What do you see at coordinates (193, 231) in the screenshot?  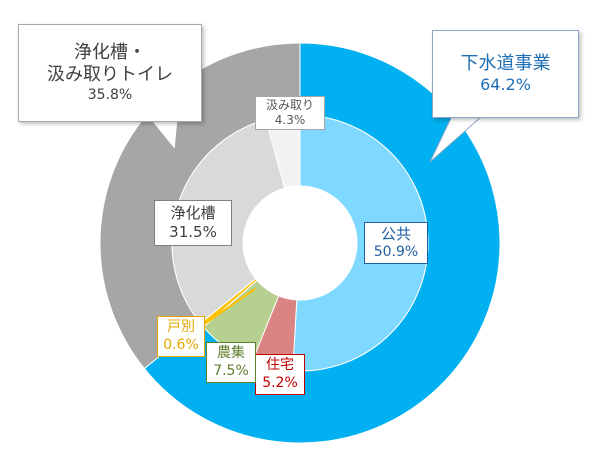 I see `label-septic-pct: 31.5%` at bounding box center [193, 231].